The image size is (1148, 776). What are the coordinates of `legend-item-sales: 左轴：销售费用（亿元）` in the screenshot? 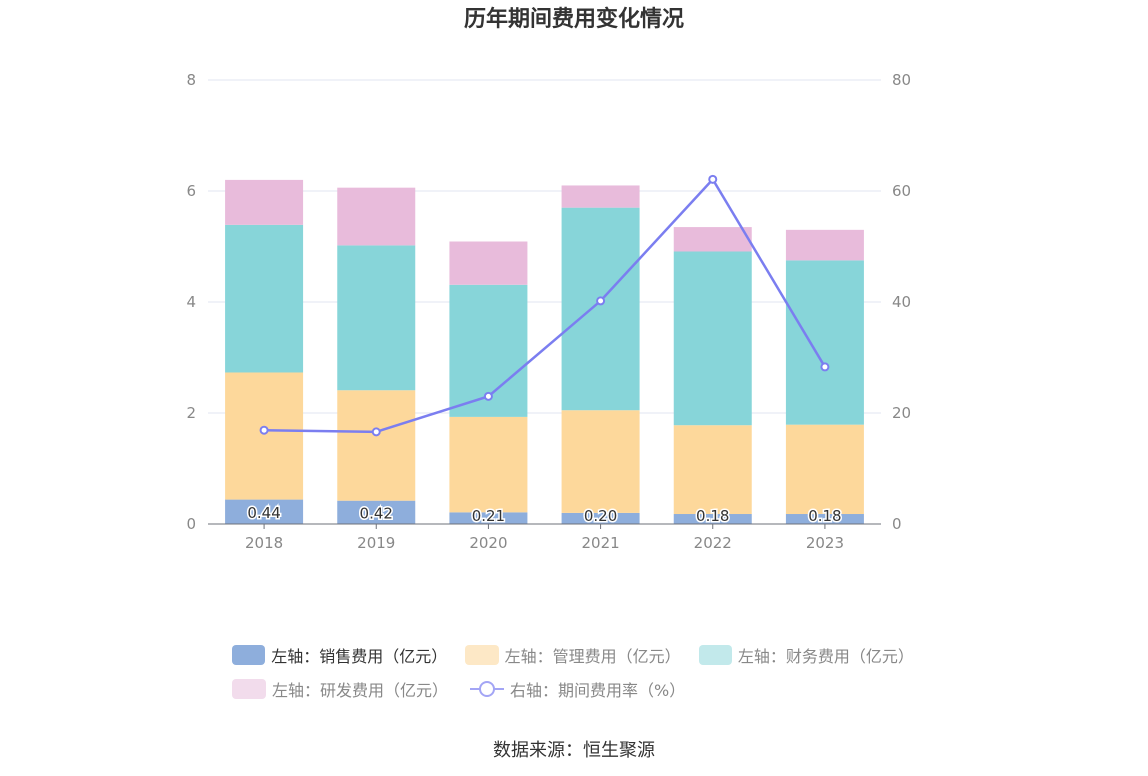 It's located at (340, 655).